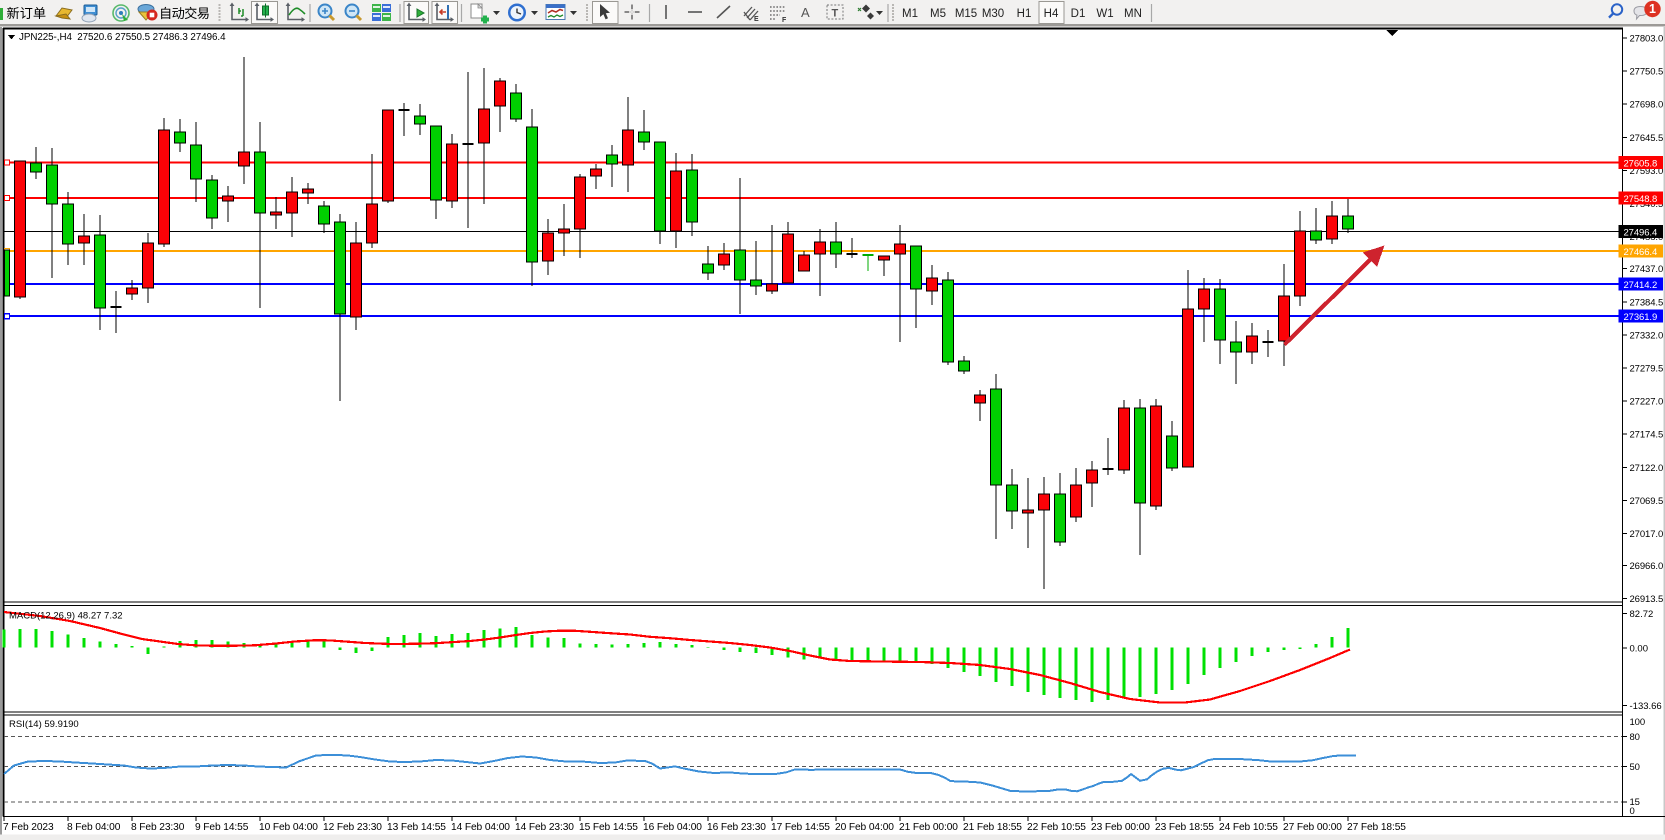  What do you see at coordinates (1647, 468) in the screenshot?
I see `svg-text: 27122.0` at bounding box center [1647, 468].